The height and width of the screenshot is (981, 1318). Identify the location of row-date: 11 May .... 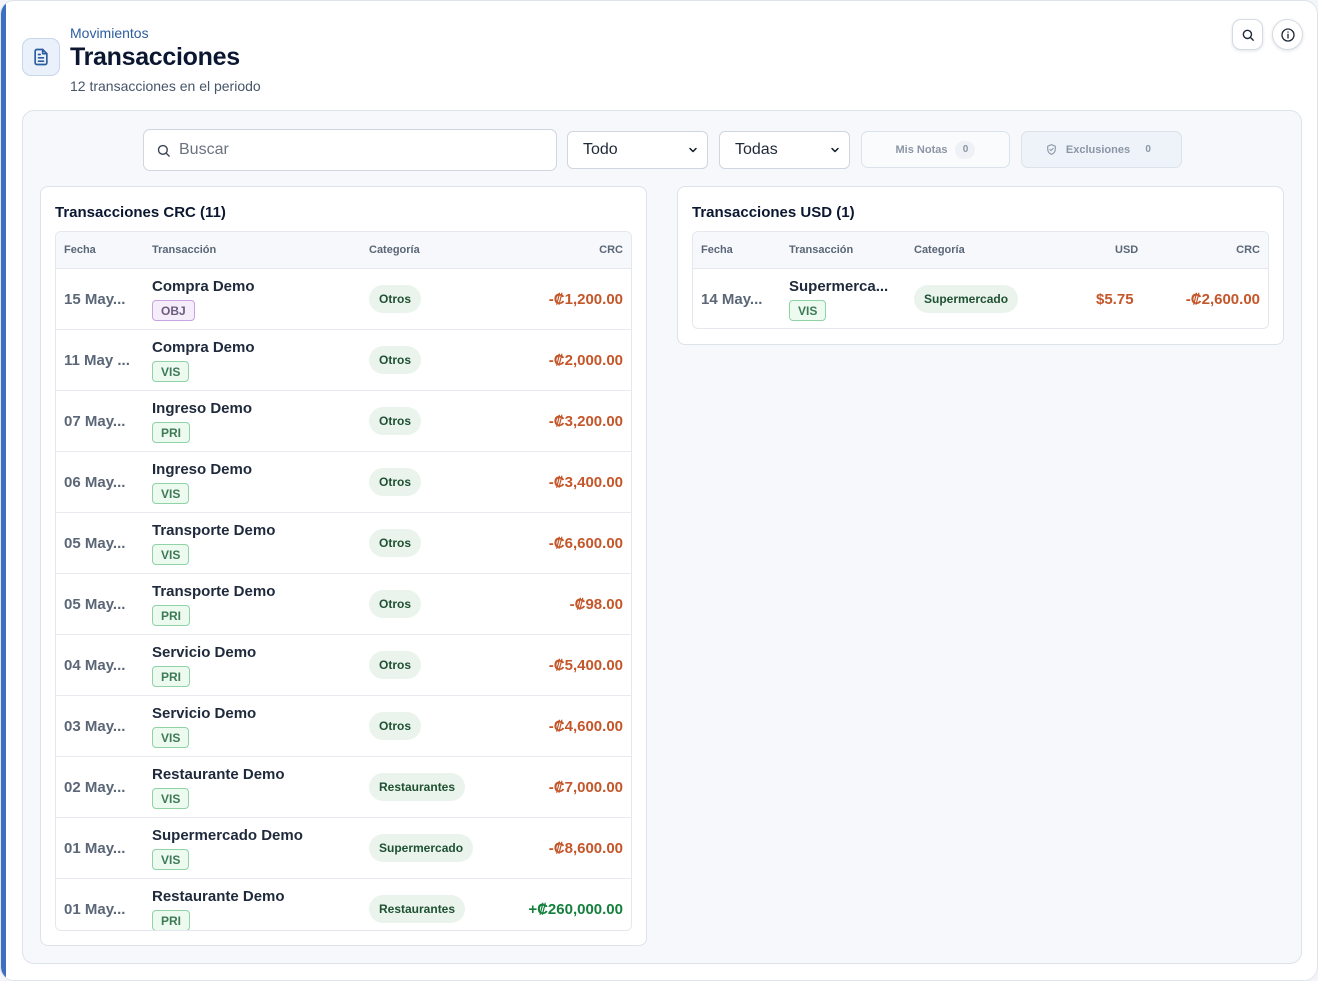
(97, 360).